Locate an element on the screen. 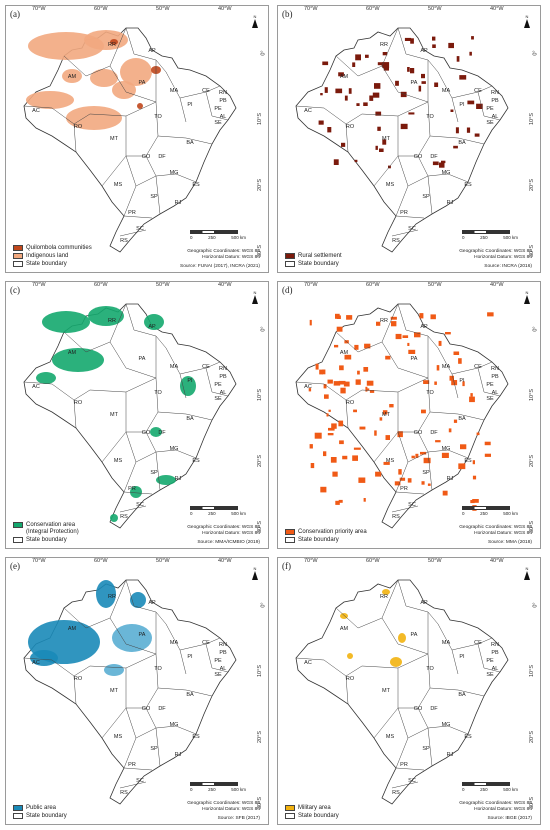 The width and height of the screenshot is (550, 830). state-label-mt: MT is located at coordinates (114, 691).